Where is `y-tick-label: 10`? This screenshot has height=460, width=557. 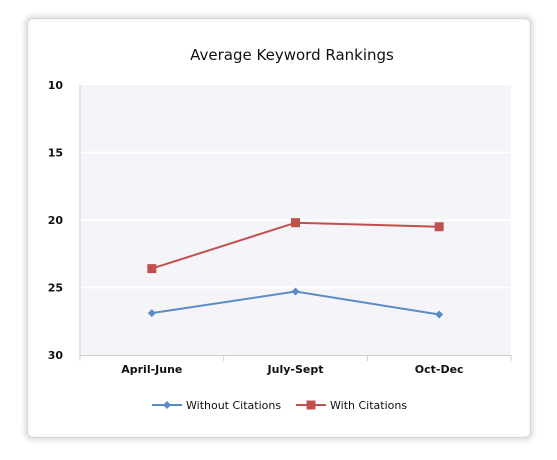
y-tick-label: 10 is located at coordinates (56, 85).